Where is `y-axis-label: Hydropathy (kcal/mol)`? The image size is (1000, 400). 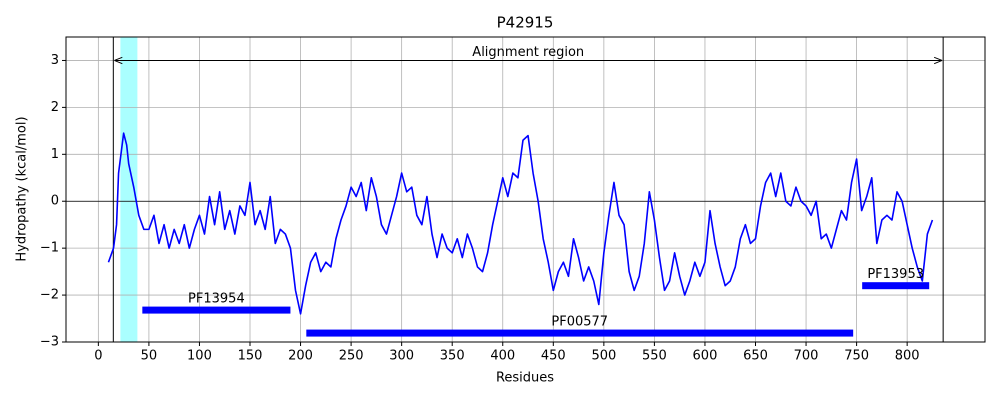
y-axis-label: Hydropathy (kcal/mol) is located at coordinates (22, 188).